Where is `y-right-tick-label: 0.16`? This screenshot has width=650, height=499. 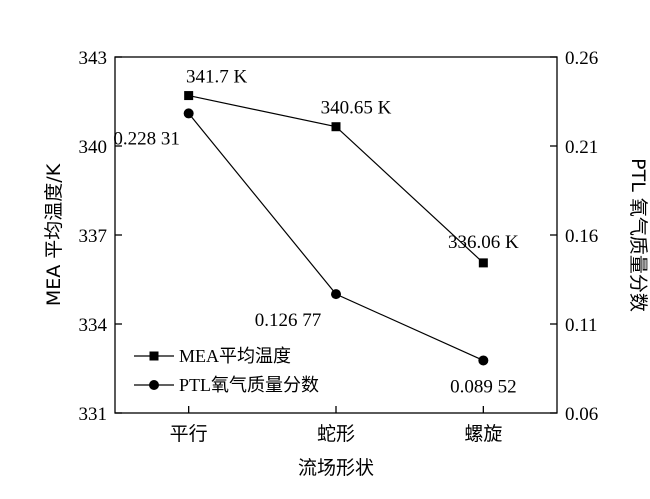 y-right-tick-label: 0.16 is located at coordinates (581, 236).